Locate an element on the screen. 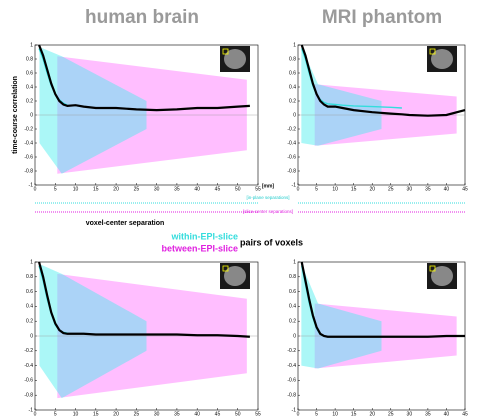 This screenshot has width=477, height=417. panel-title: human brain is located at coordinates (142, 17).